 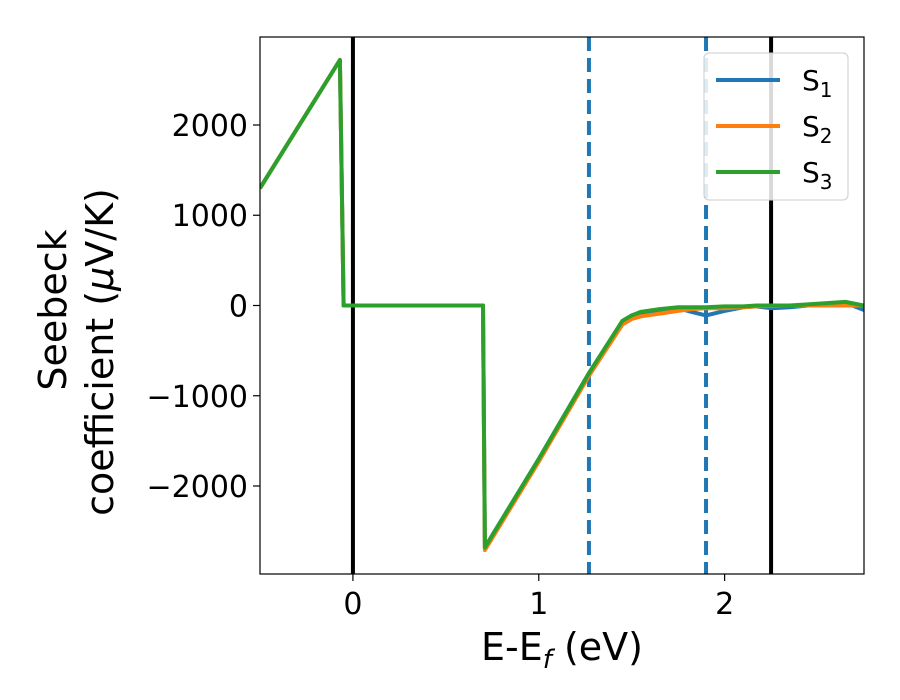 What do you see at coordinates (100, 352) in the screenshot?
I see `y-axis-label-line2: coefficient (μV/K)` at bounding box center [100, 352].